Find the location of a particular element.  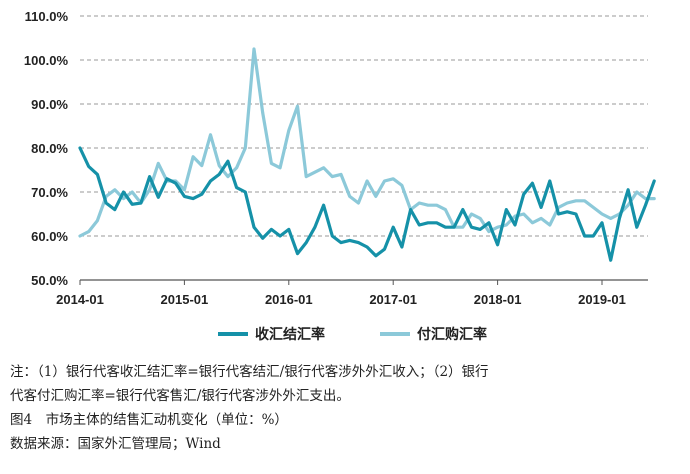

y-tick-label: 50.0% is located at coordinates (49, 280).